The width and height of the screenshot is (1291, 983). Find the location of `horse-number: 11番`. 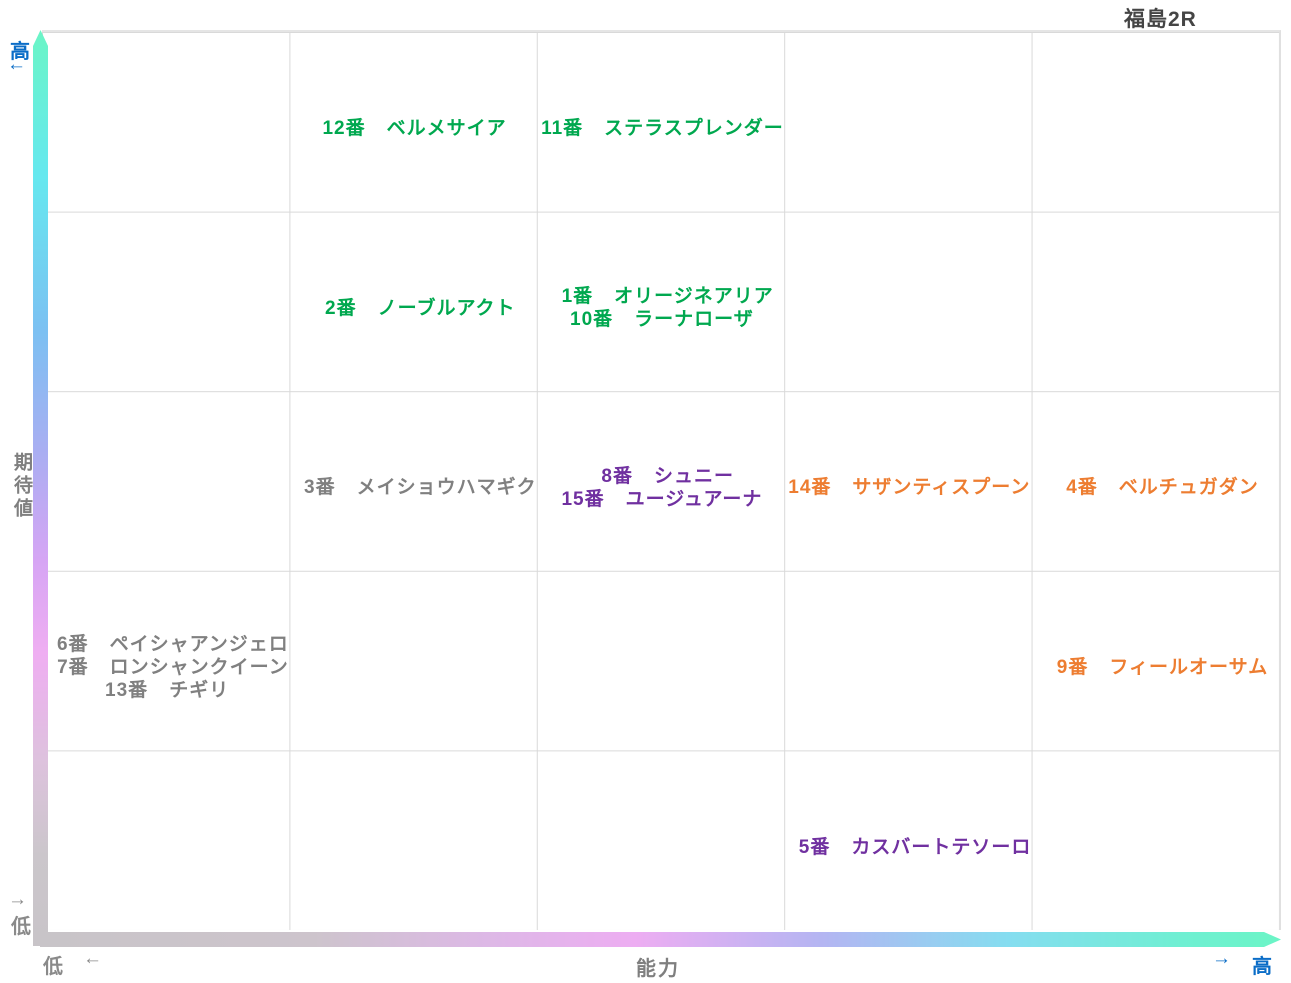

horse-number: 11番 is located at coordinates (562, 129).